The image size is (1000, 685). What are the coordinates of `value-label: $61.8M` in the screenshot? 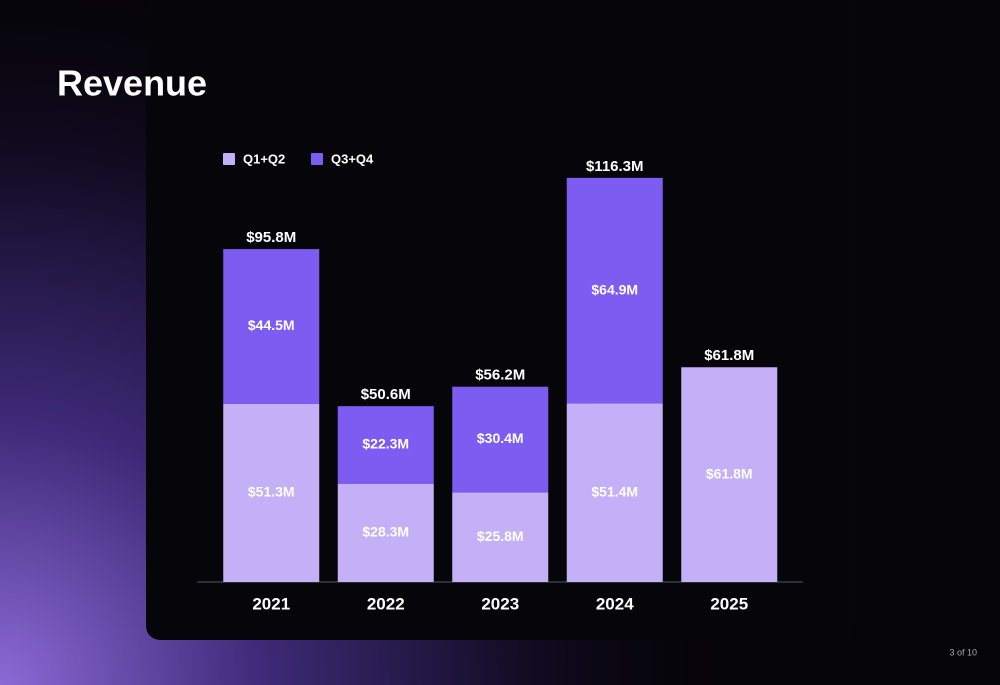 It's located at (729, 473).